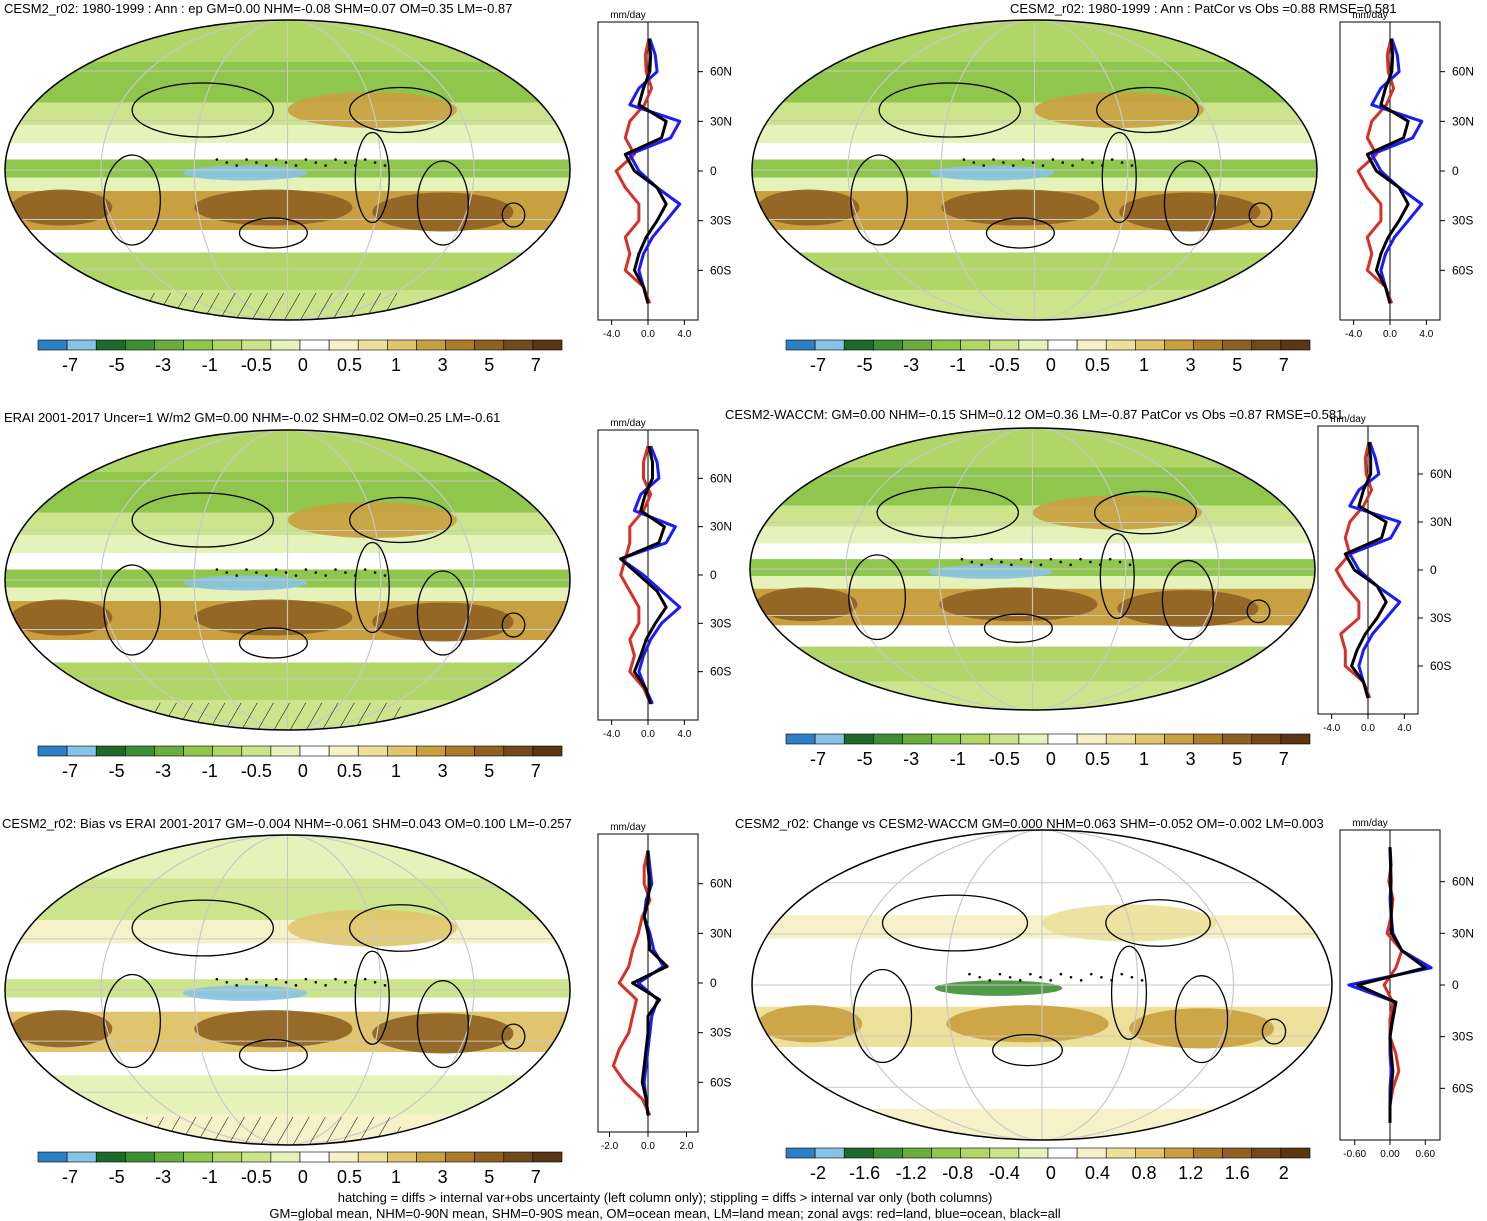  What do you see at coordinates (489, 1177) in the screenshot?
I see `colorbar-tick-label: 5` at bounding box center [489, 1177].